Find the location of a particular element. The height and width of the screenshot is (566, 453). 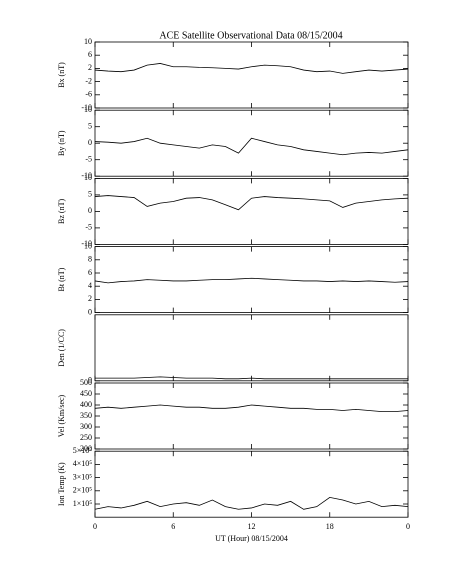

y-tick-label: 400 is located at coordinates (86, 404).